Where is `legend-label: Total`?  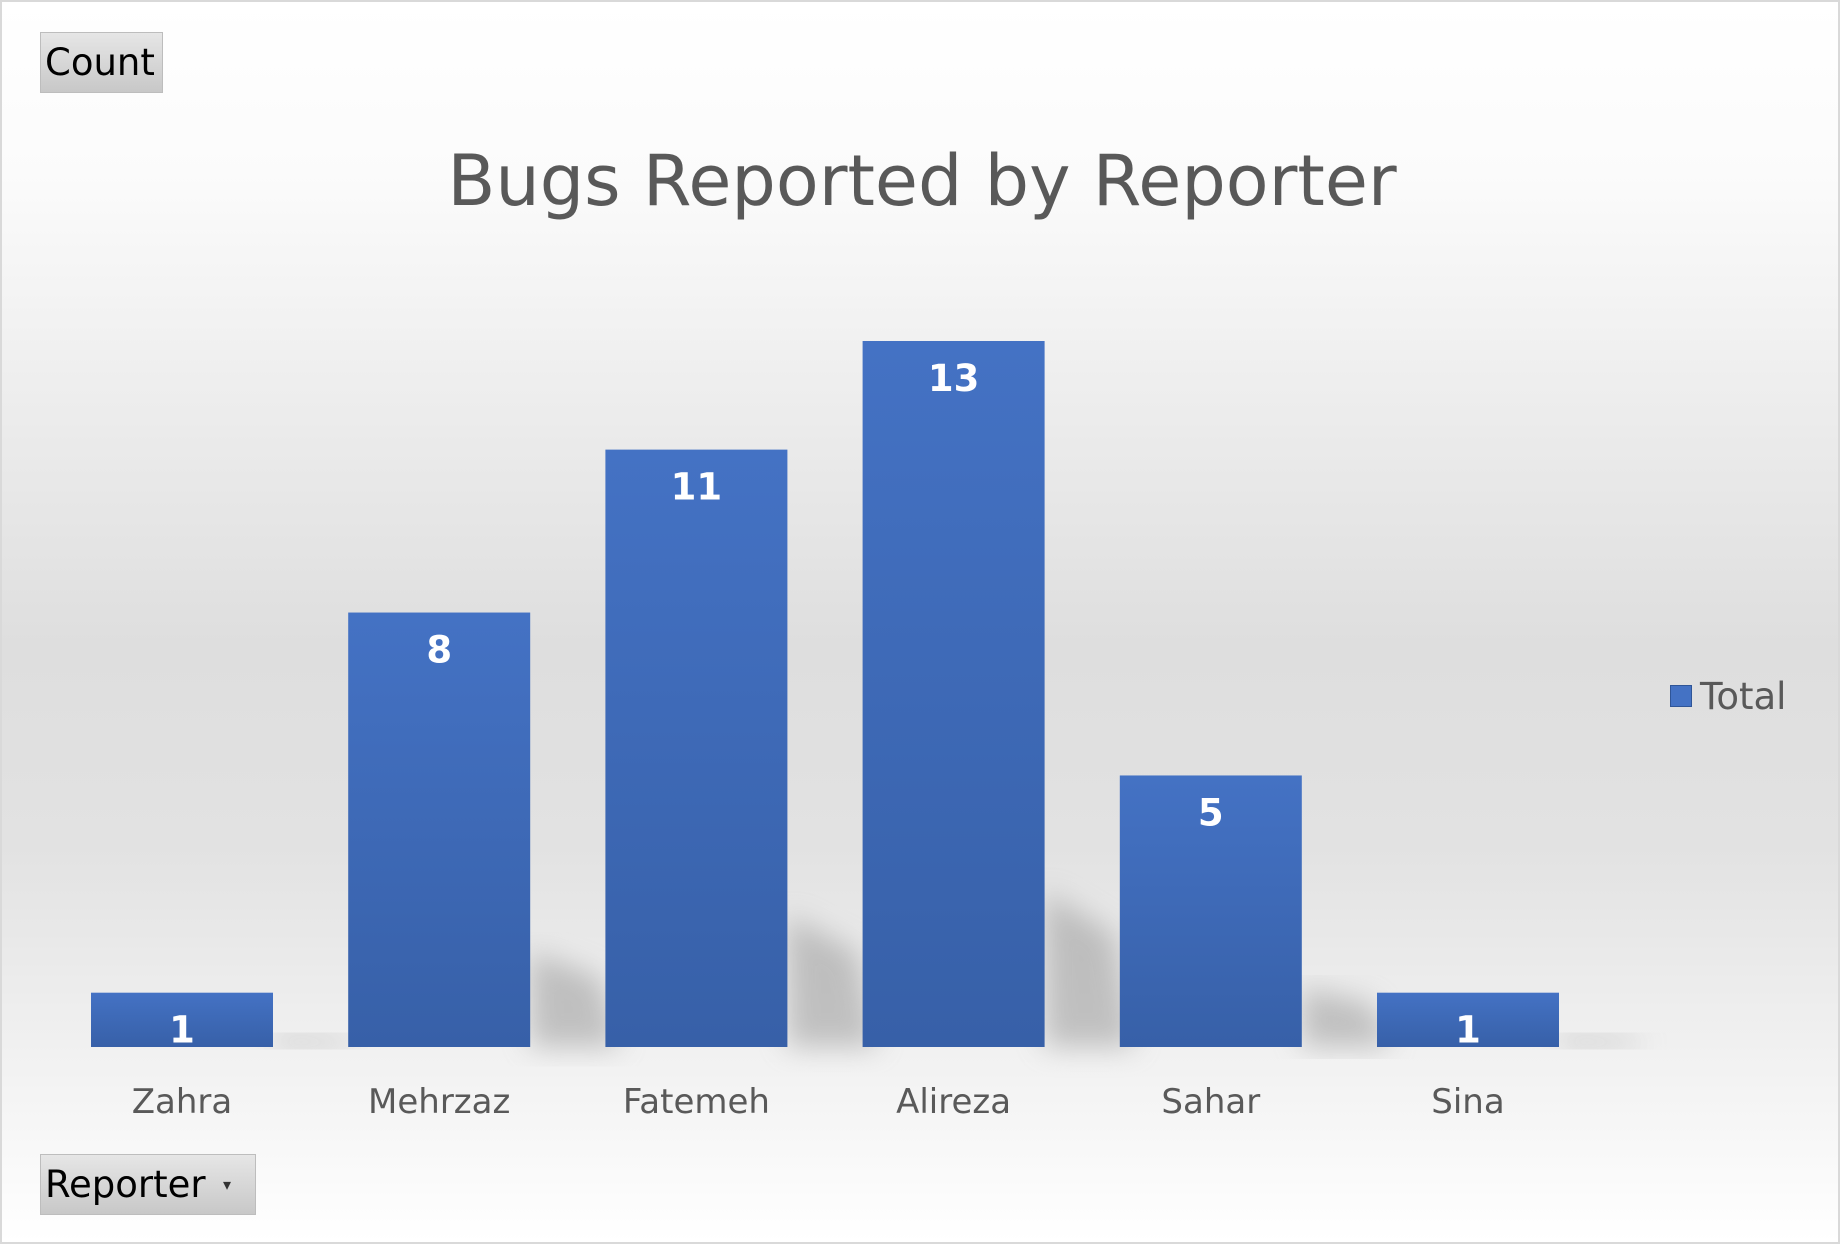 legend-label: Total is located at coordinates (1743, 696).